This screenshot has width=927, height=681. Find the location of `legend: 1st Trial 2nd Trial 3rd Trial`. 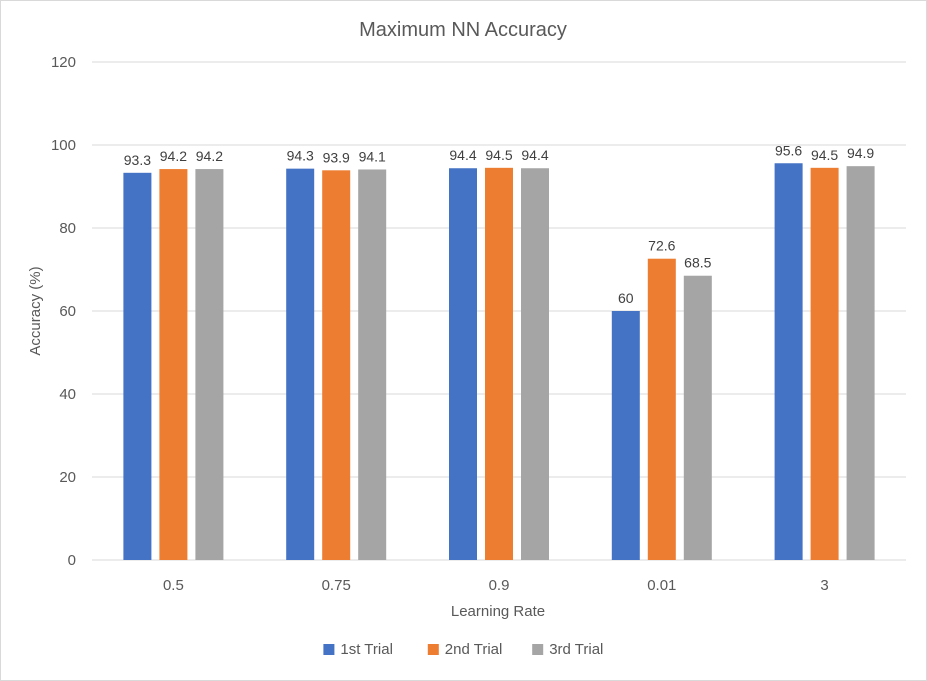

legend: 1st Trial 2nd Trial 3rd Trial is located at coordinates (463, 649).